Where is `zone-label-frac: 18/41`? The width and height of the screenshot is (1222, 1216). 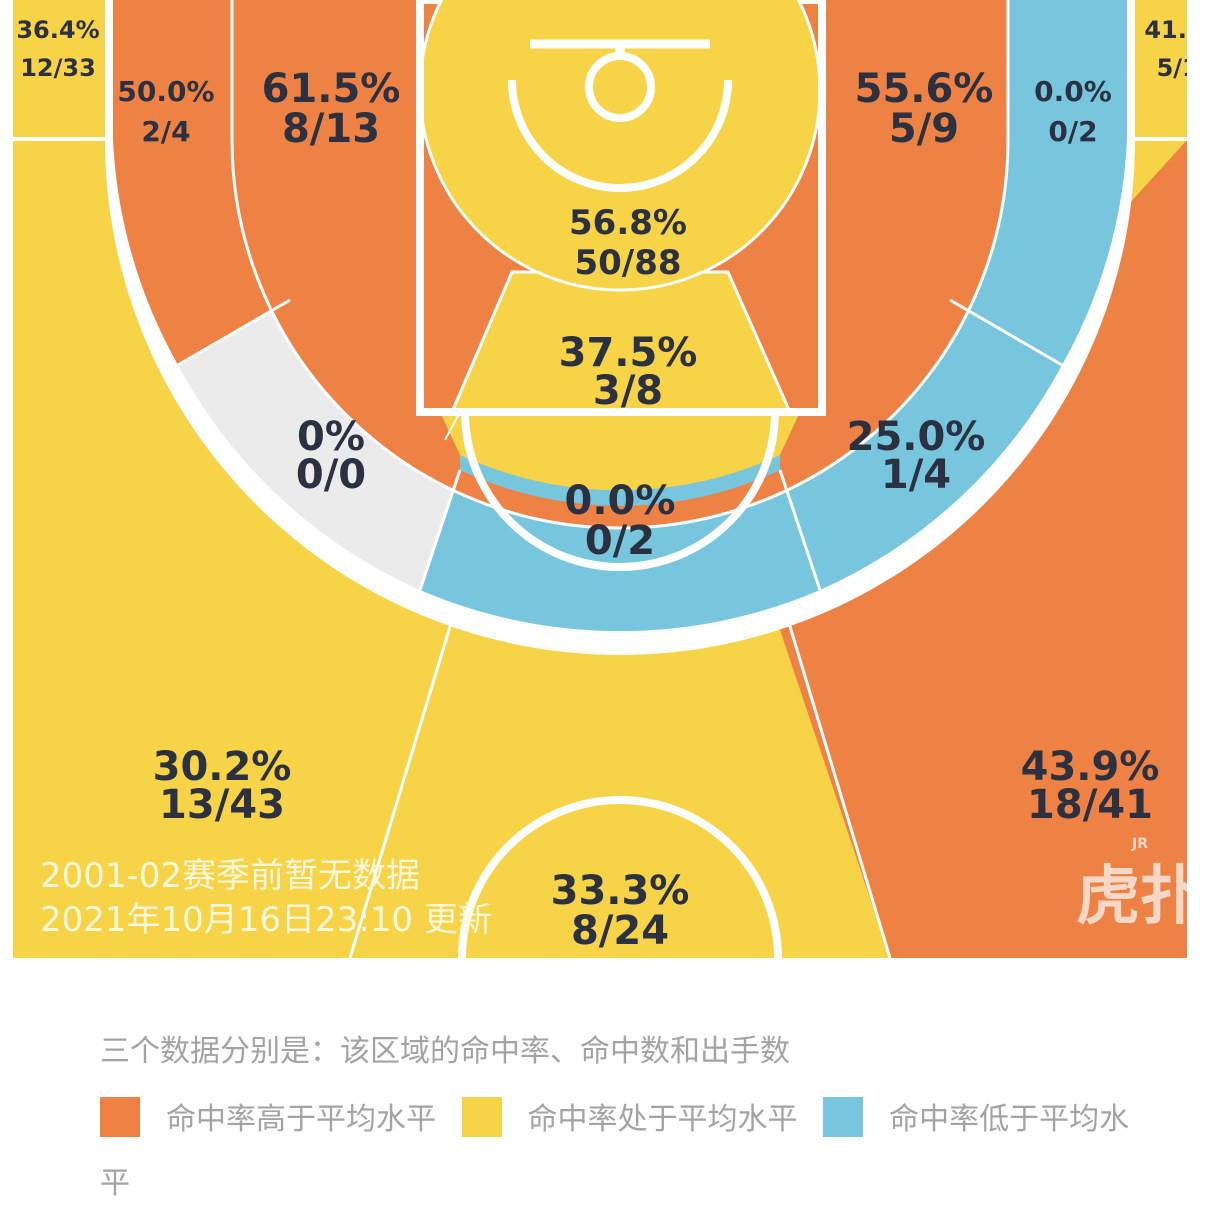 zone-label-frac: 18/41 is located at coordinates (1090, 805).